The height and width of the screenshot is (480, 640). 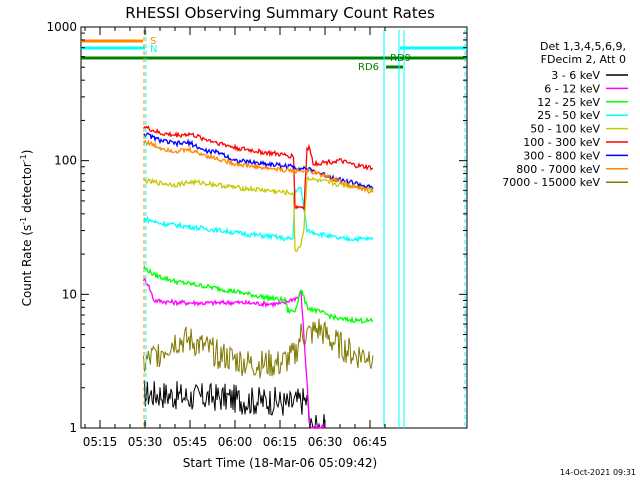 What do you see at coordinates (235, 442) in the screenshot?
I see `x-tick-label: 06:00` at bounding box center [235, 442].